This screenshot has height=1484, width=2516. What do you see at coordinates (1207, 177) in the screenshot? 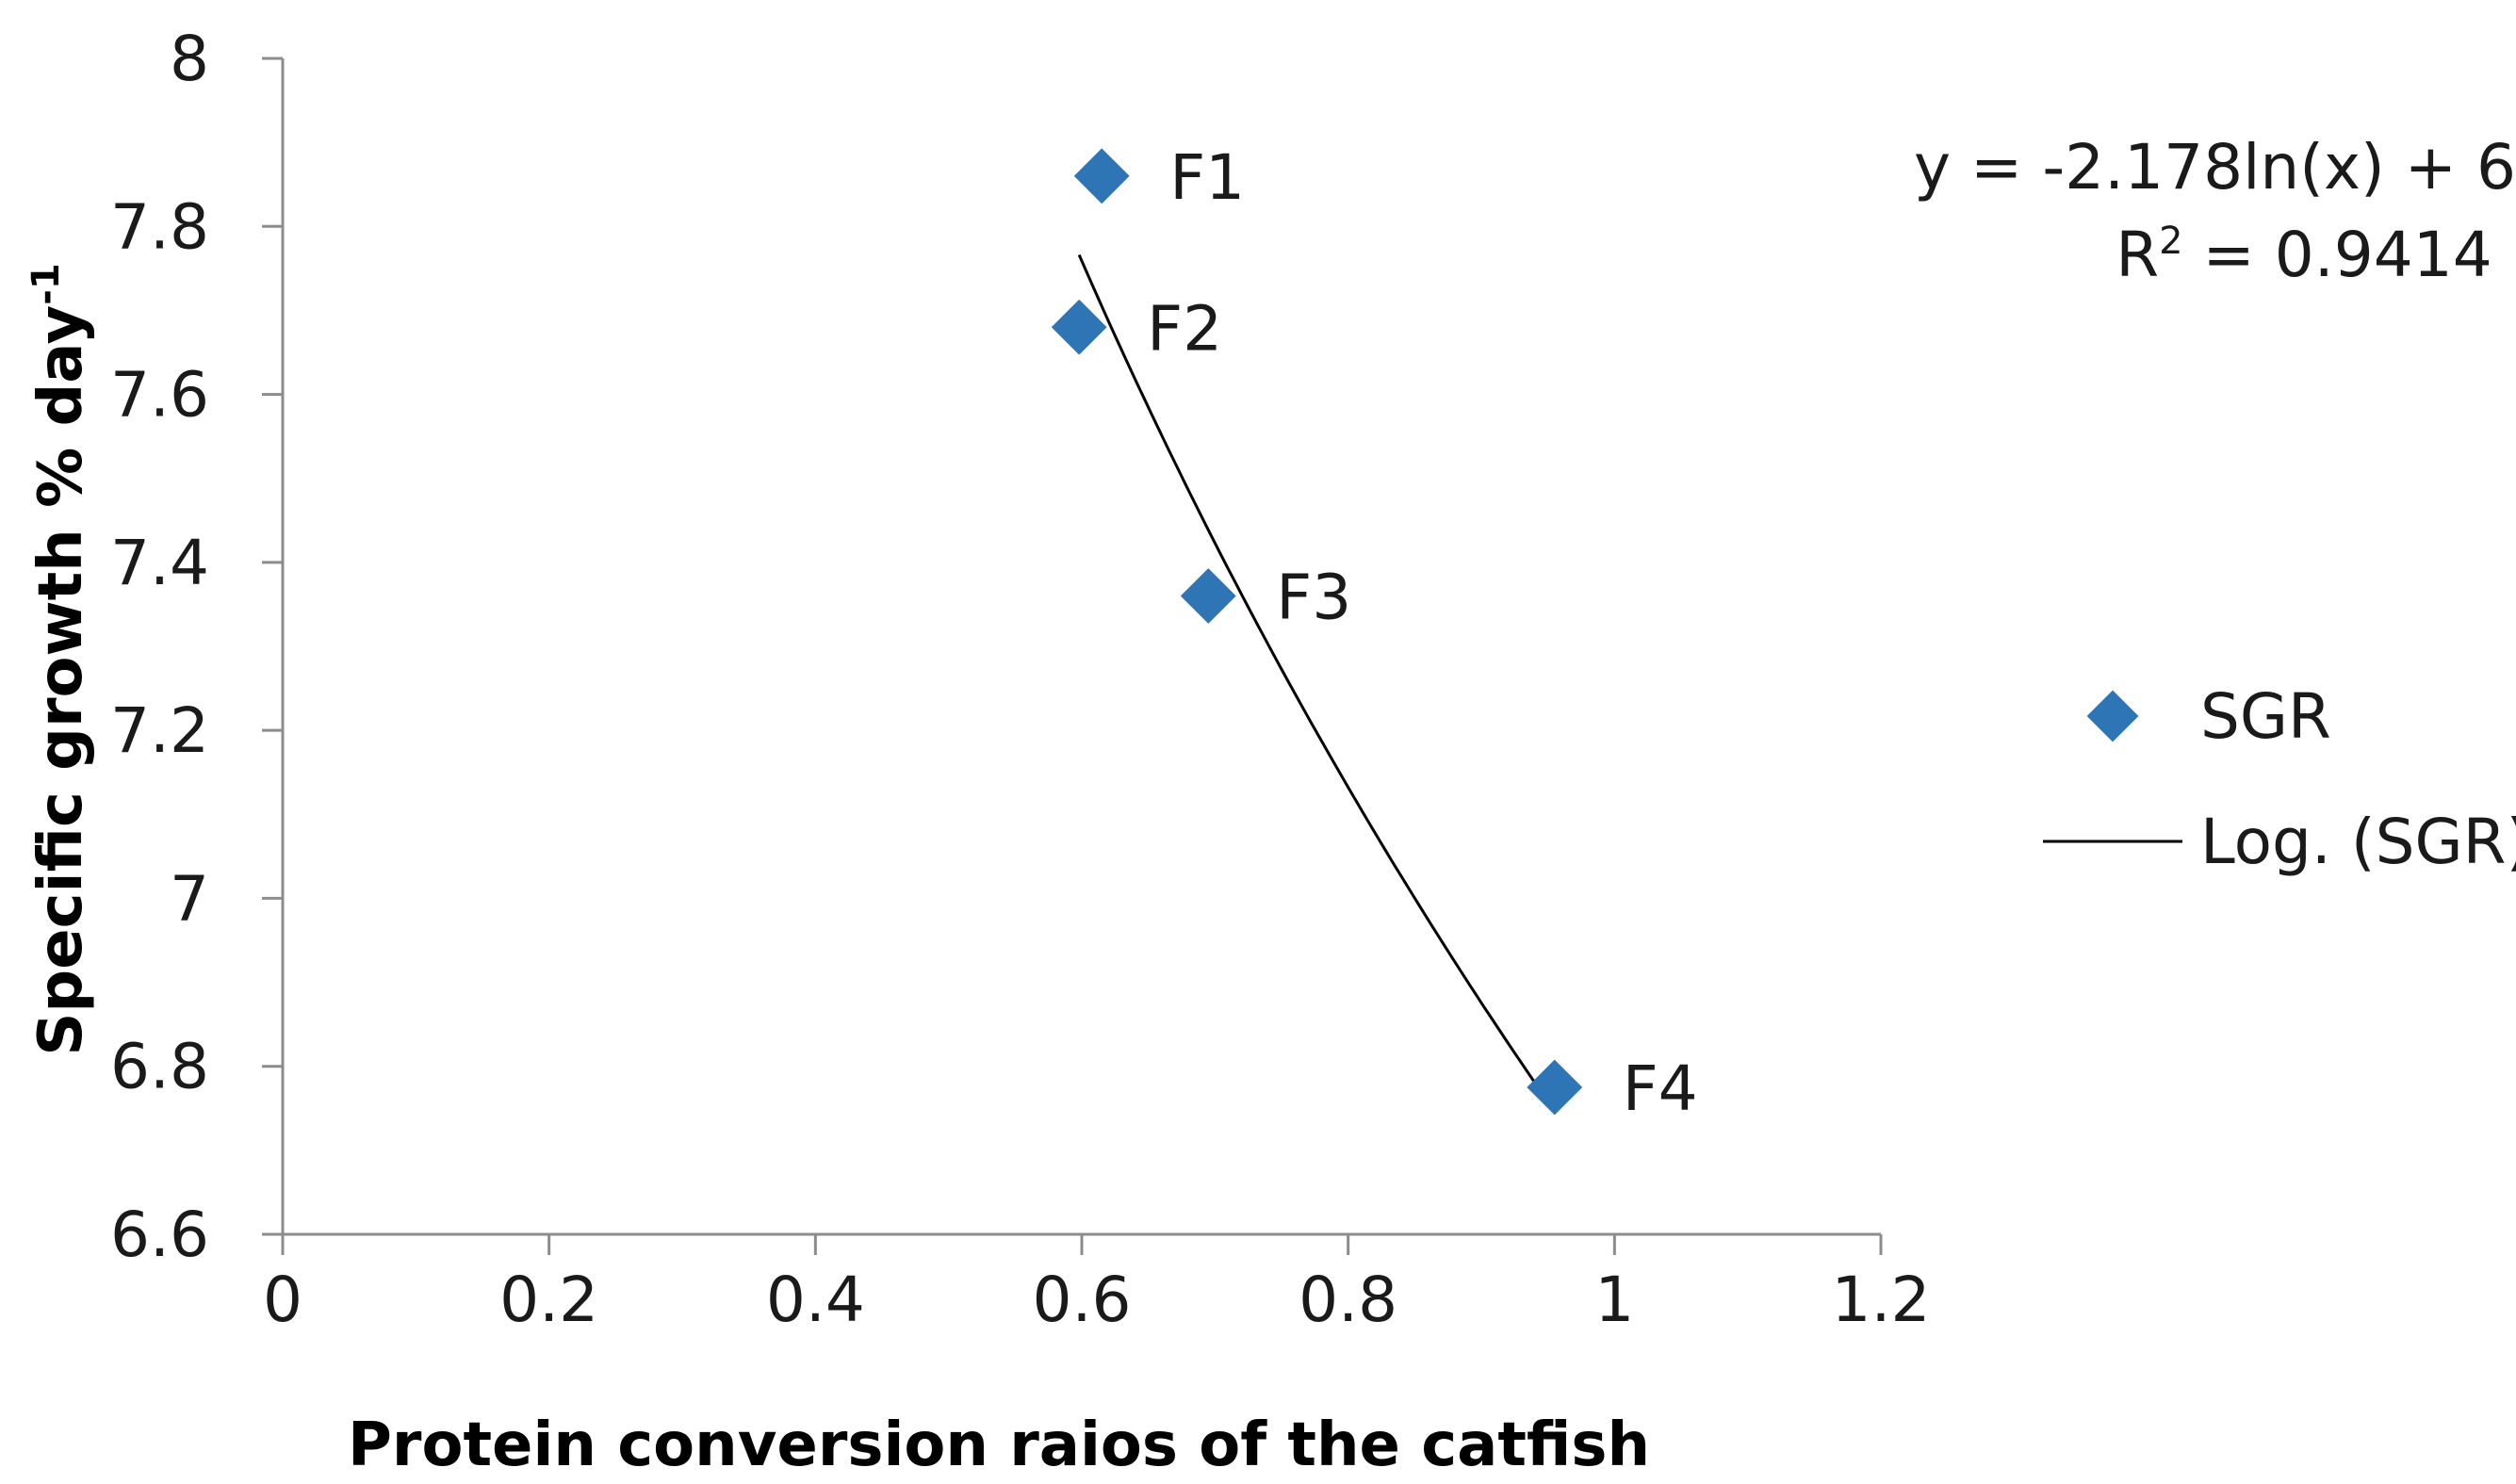
I see `point-label-f1: F1` at bounding box center [1207, 177].